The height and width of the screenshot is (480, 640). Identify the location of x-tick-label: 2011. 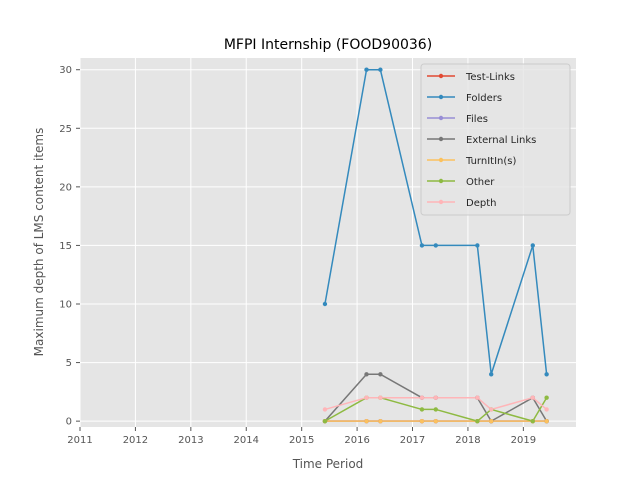
(79, 440).